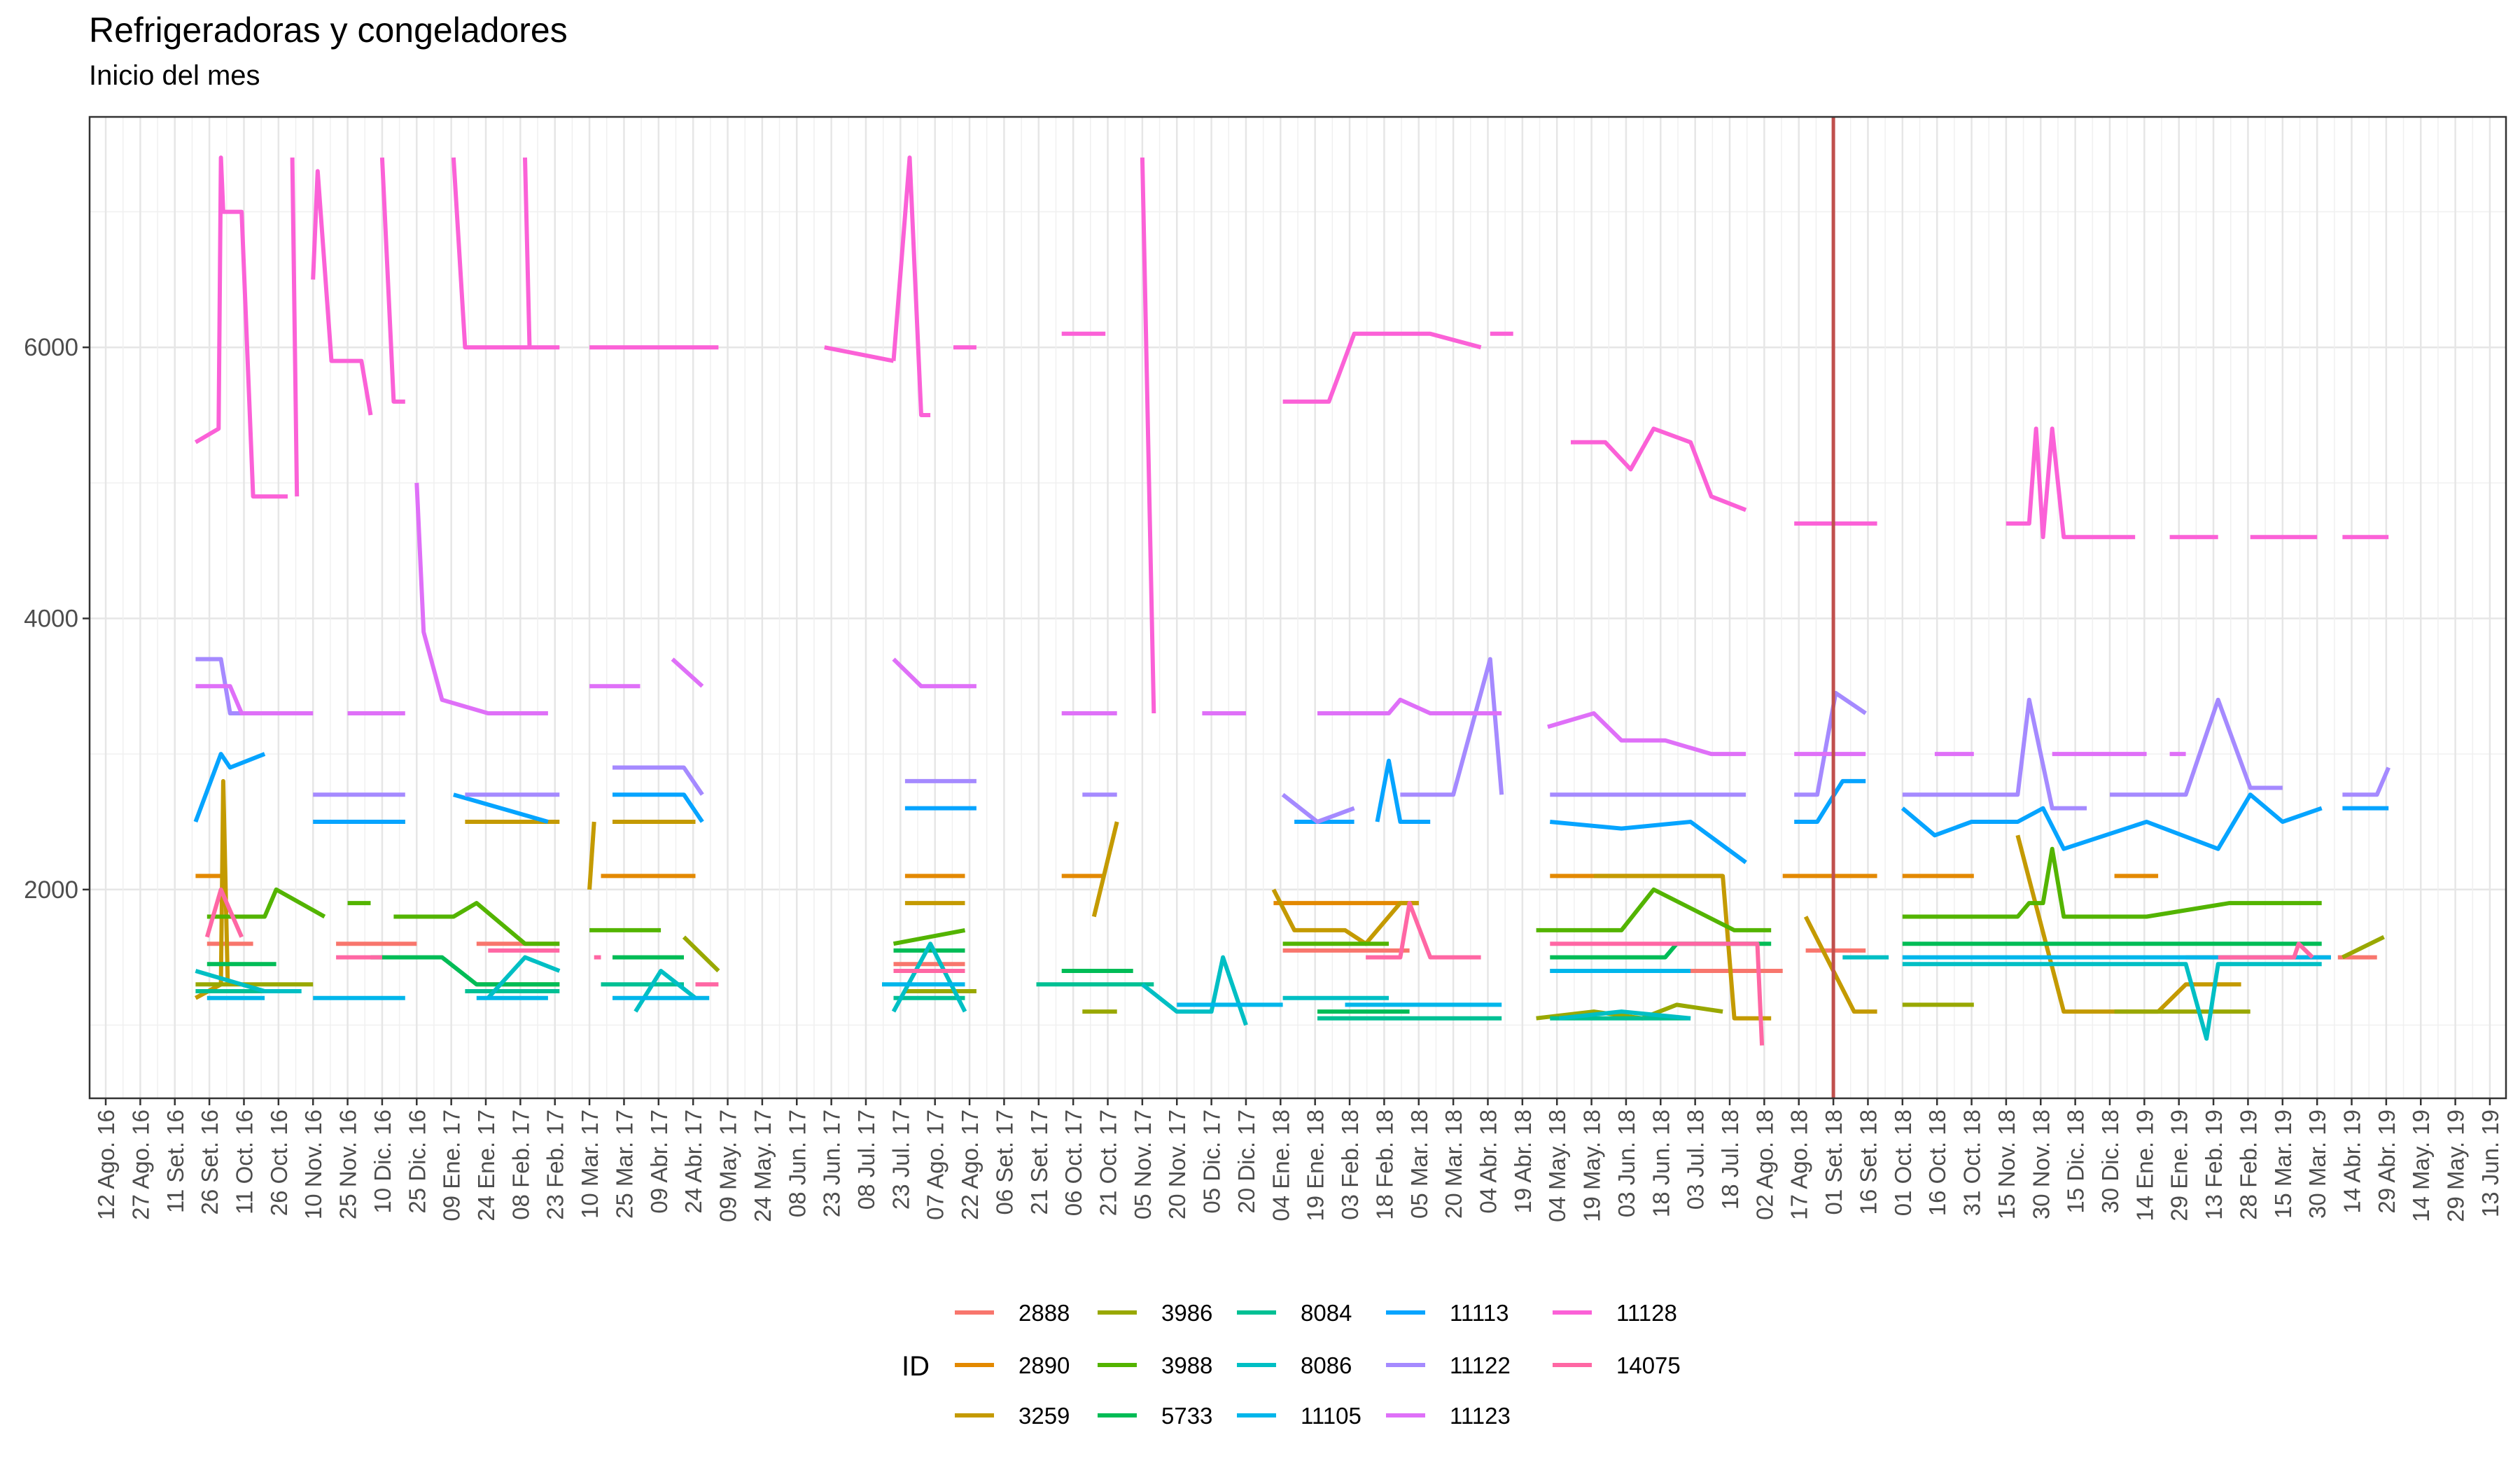 This screenshot has height=1470, width=2520. I want to click on x-tick-label: 09 Abr. 17, so click(659, 1162).